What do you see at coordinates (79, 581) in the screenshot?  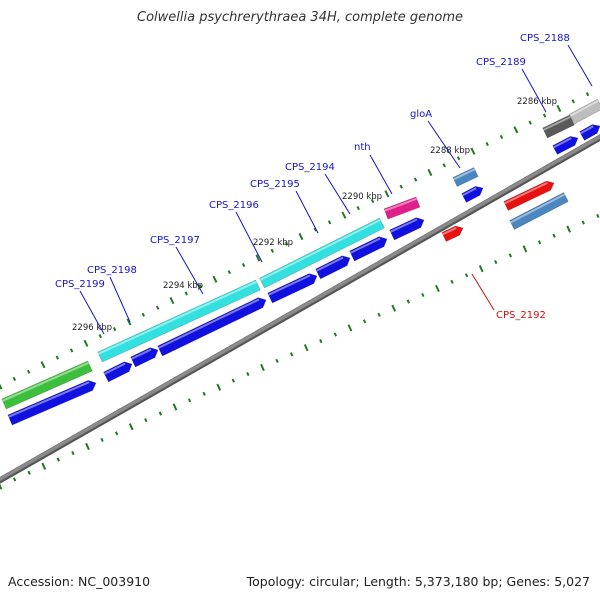 I see `accession-label: Accession: NC_003910` at bounding box center [79, 581].